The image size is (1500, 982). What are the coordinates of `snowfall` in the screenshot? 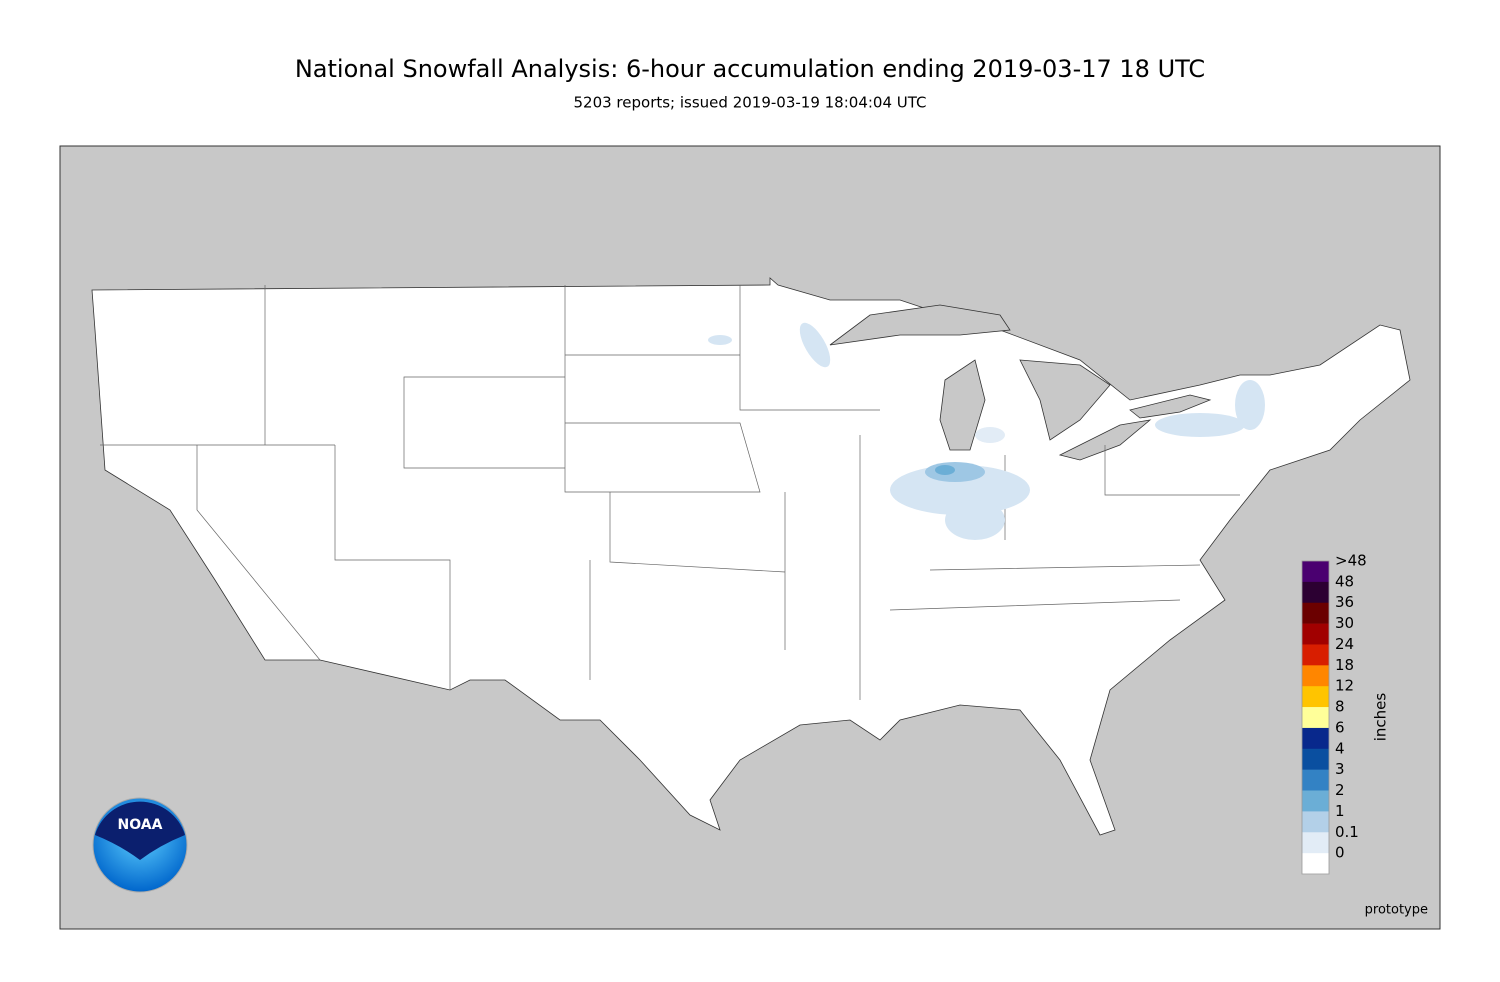 It's located at (986, 431).